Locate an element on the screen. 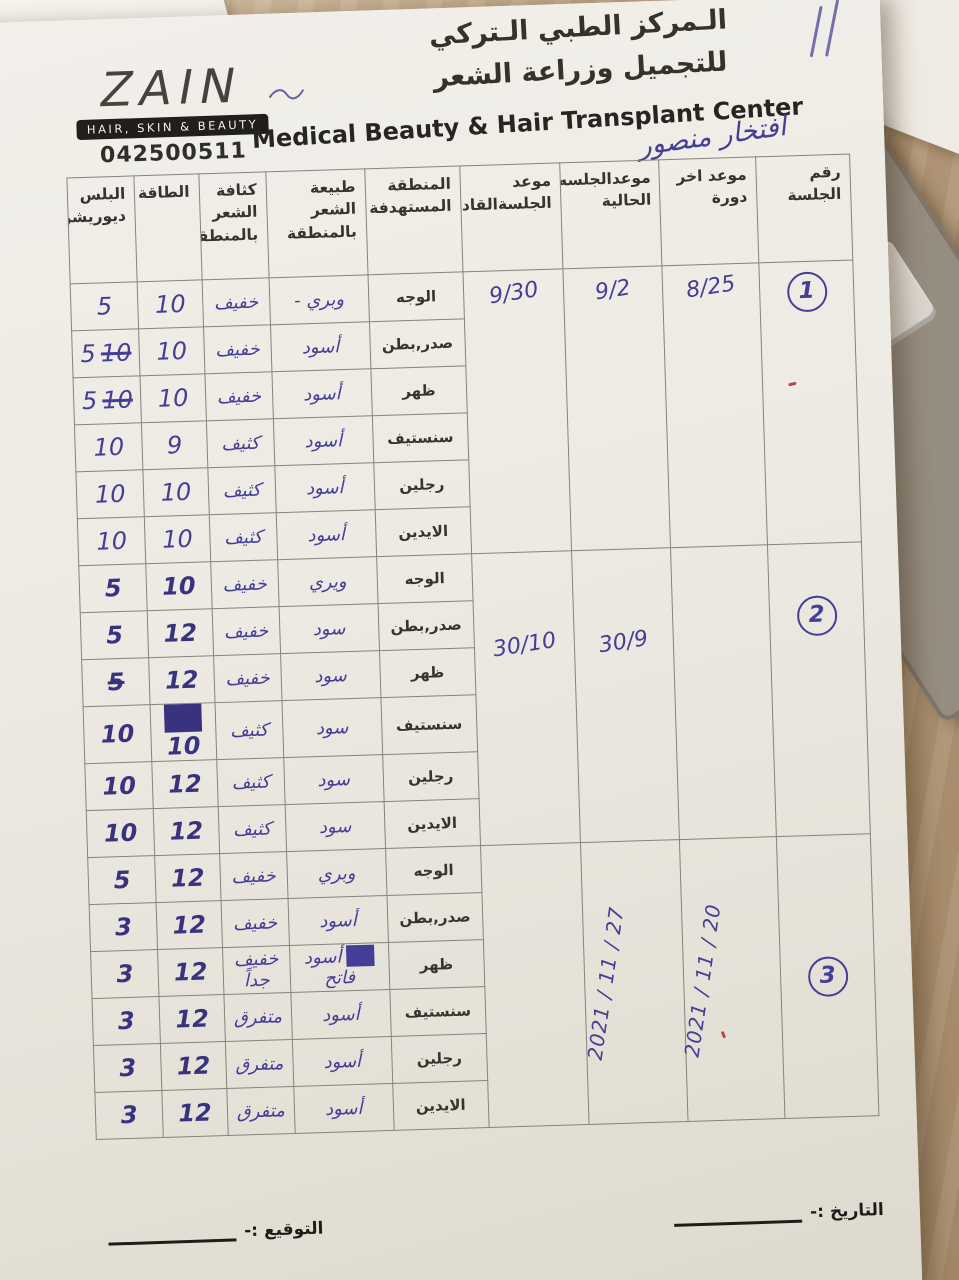 The height and width of the screenshot is (1280, 959). crossed-out-value: ██ is located at coordinates (183, 718).